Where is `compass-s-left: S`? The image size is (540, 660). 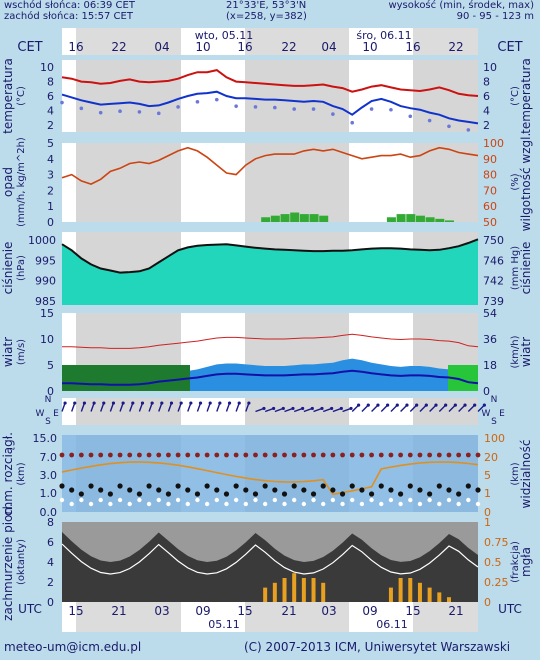
compass-s-left: S is located at coordinates (48, 422).